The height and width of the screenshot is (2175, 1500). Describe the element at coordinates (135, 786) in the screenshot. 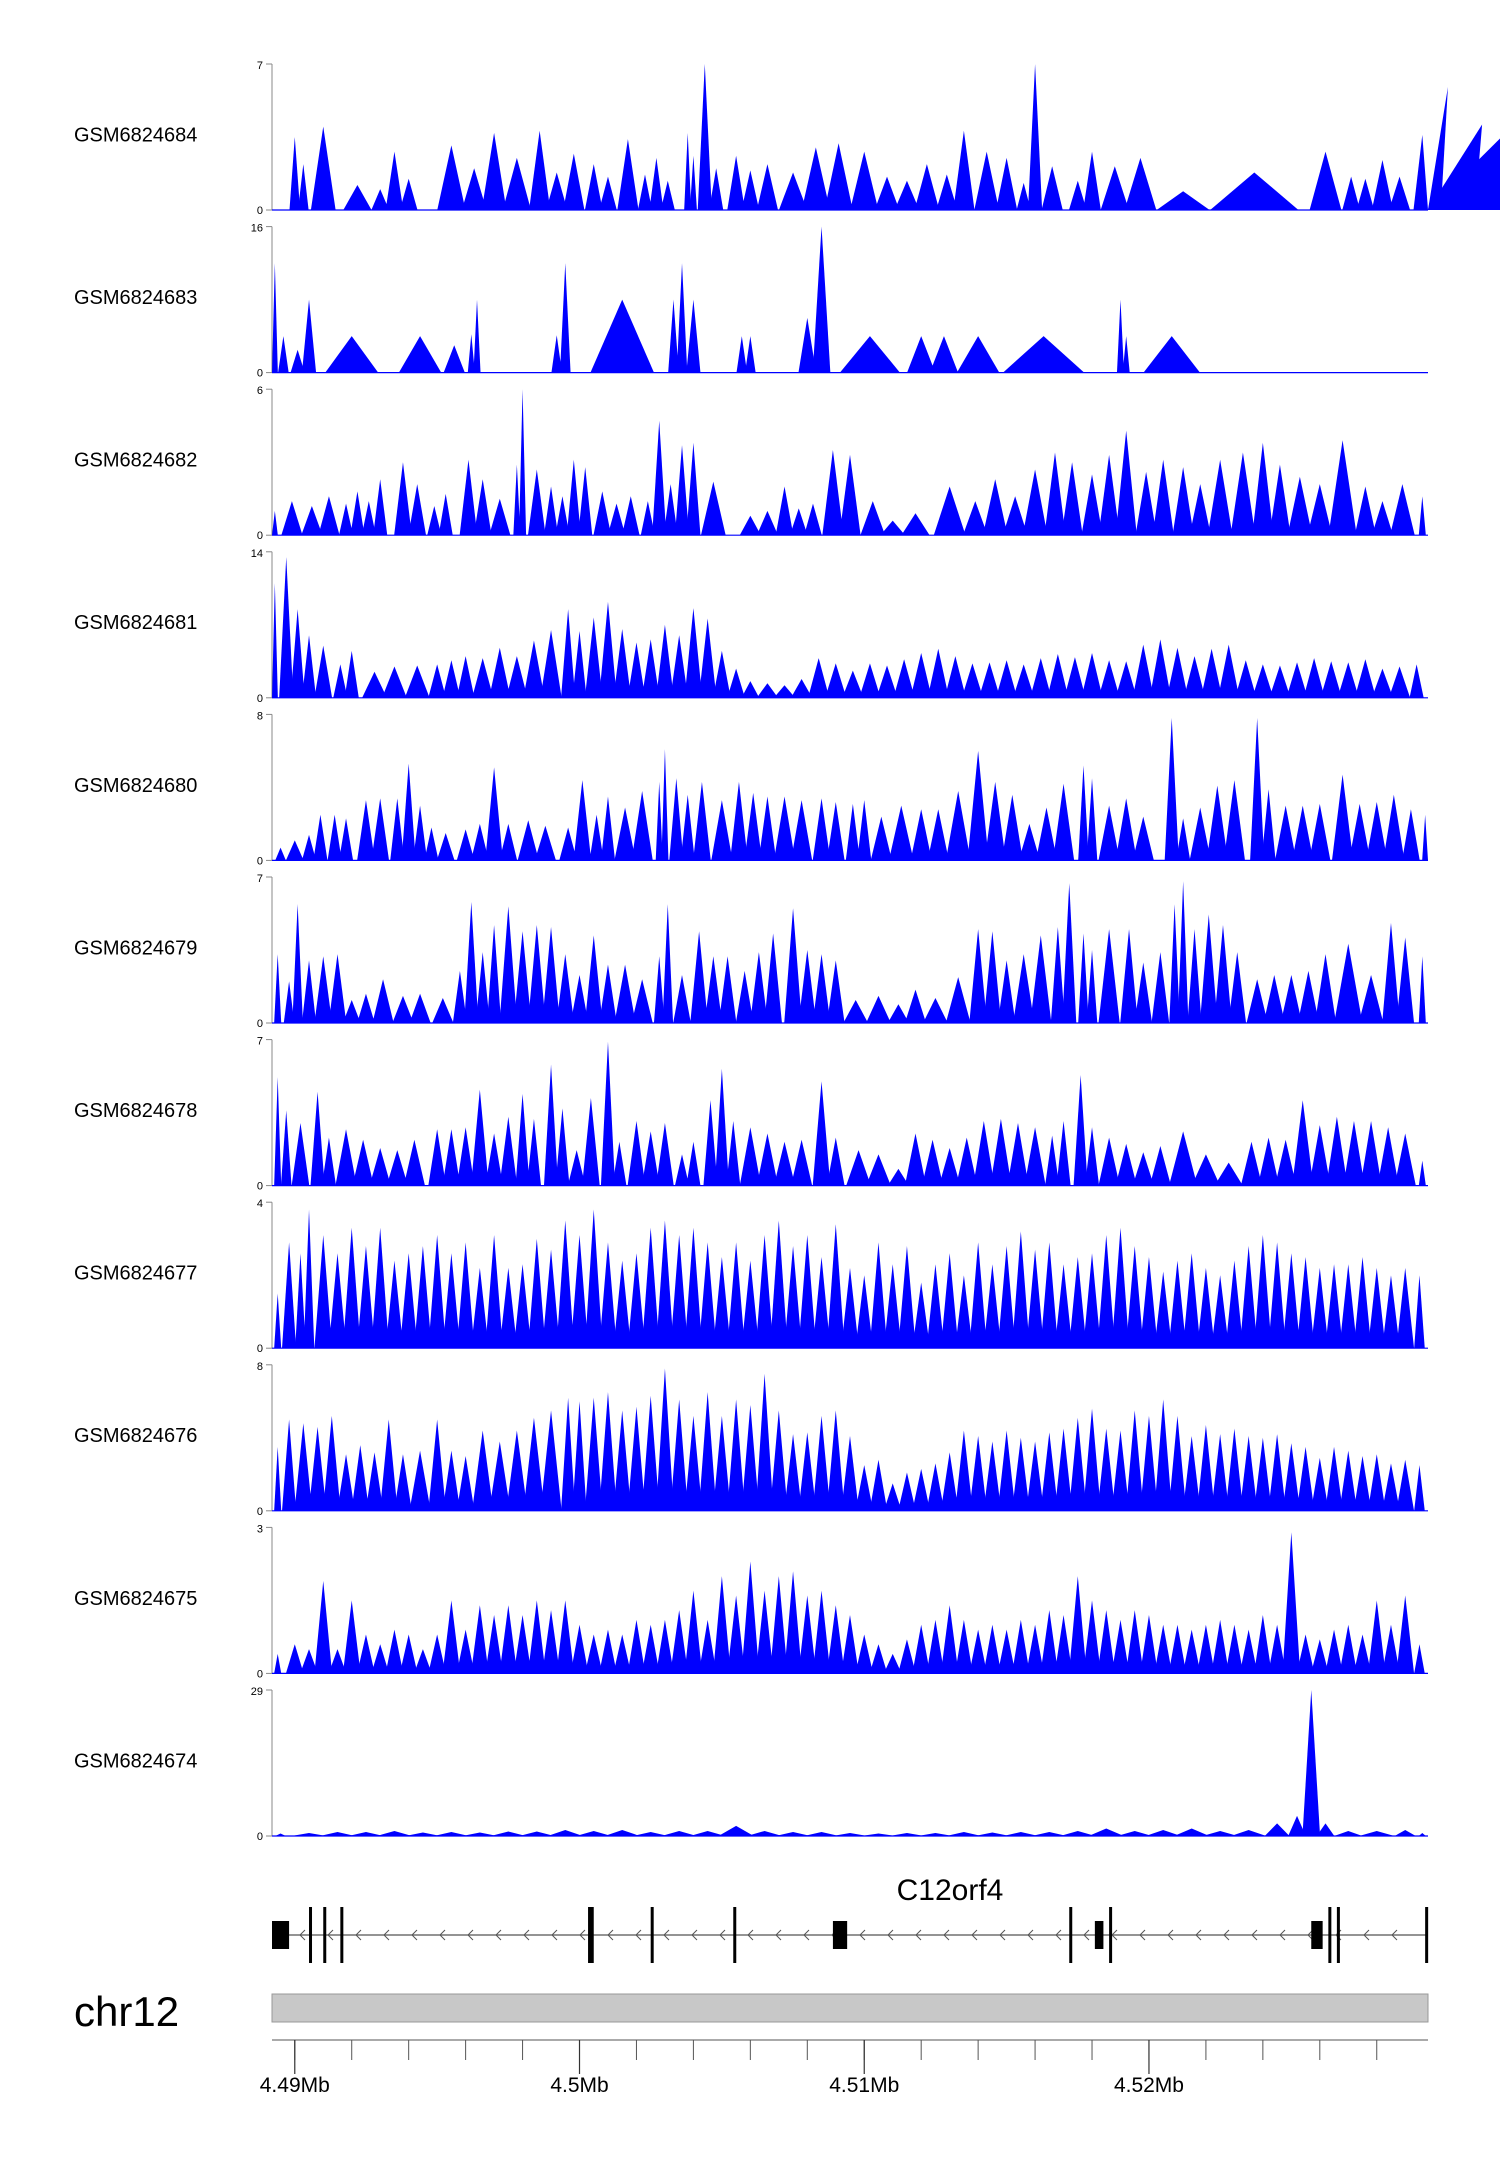

I see `track-name-label: GSM6824680` at that location.